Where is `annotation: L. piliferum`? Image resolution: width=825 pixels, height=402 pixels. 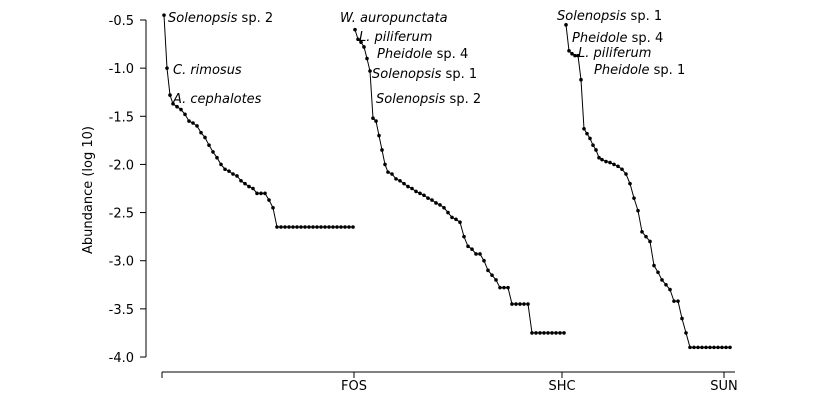
annotation: L. piliferum is located at coordinates (614, 53).